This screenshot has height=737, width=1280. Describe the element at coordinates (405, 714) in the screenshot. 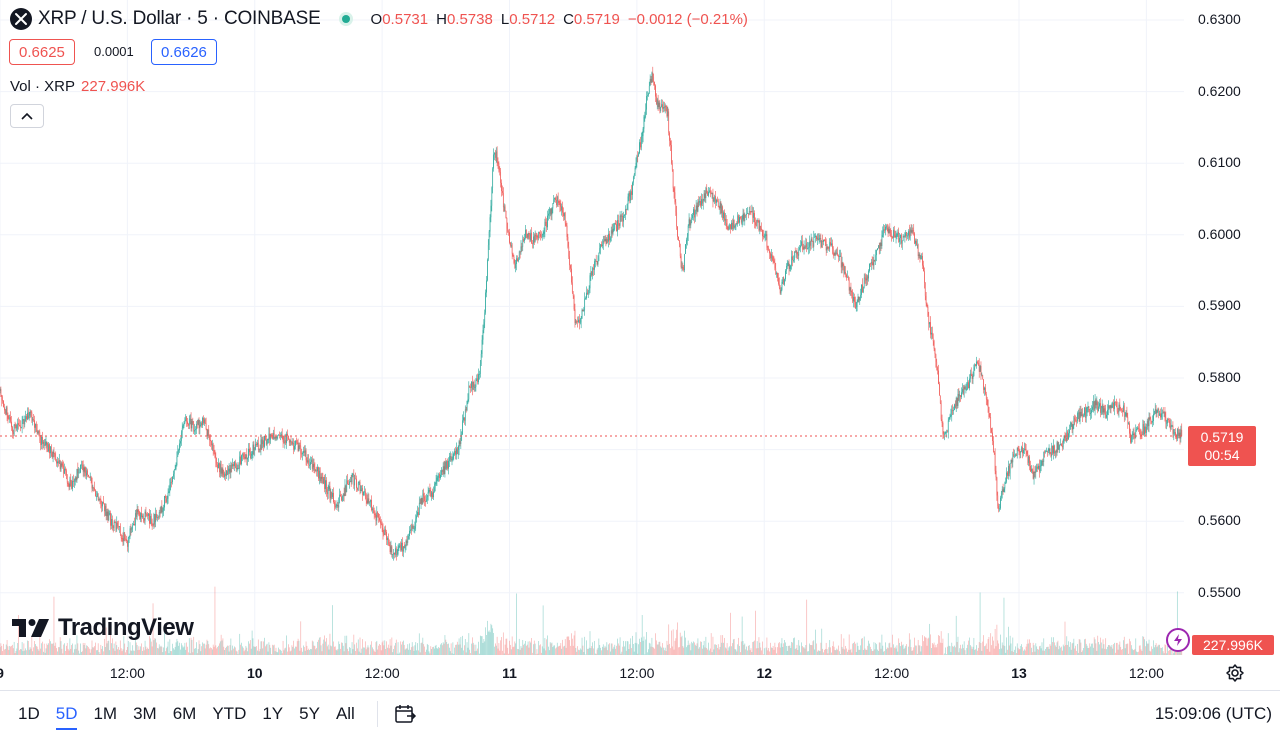

I see `compare-calendar-icon` at that location.